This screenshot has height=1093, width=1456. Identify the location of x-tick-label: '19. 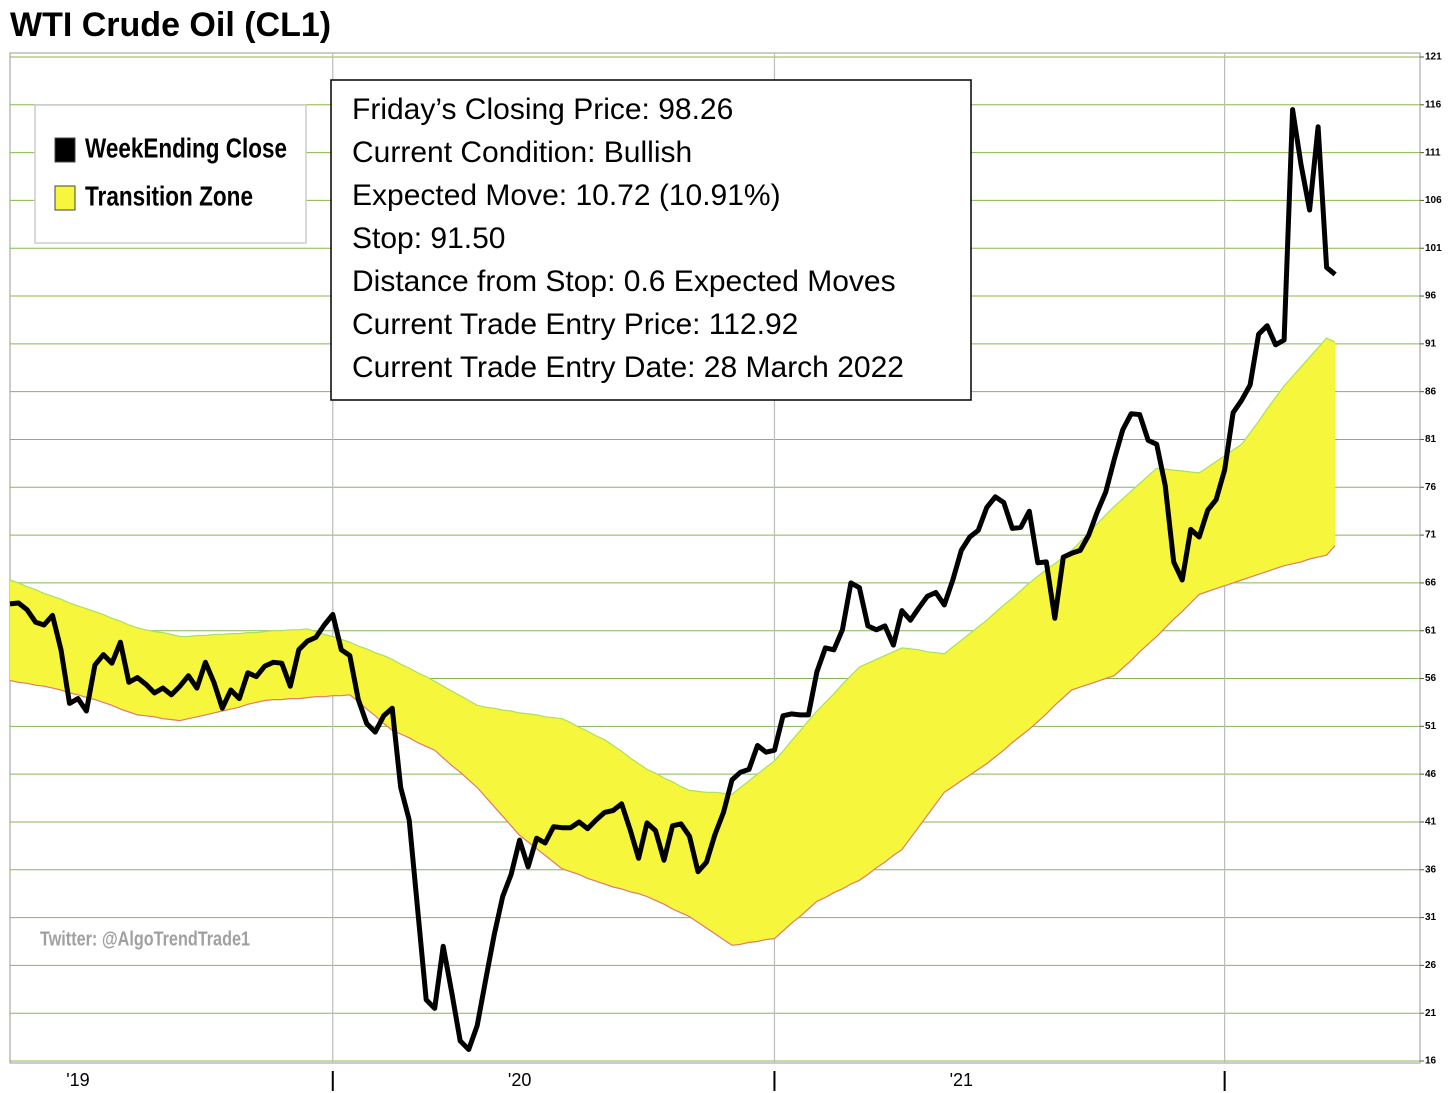
(77, 1080).